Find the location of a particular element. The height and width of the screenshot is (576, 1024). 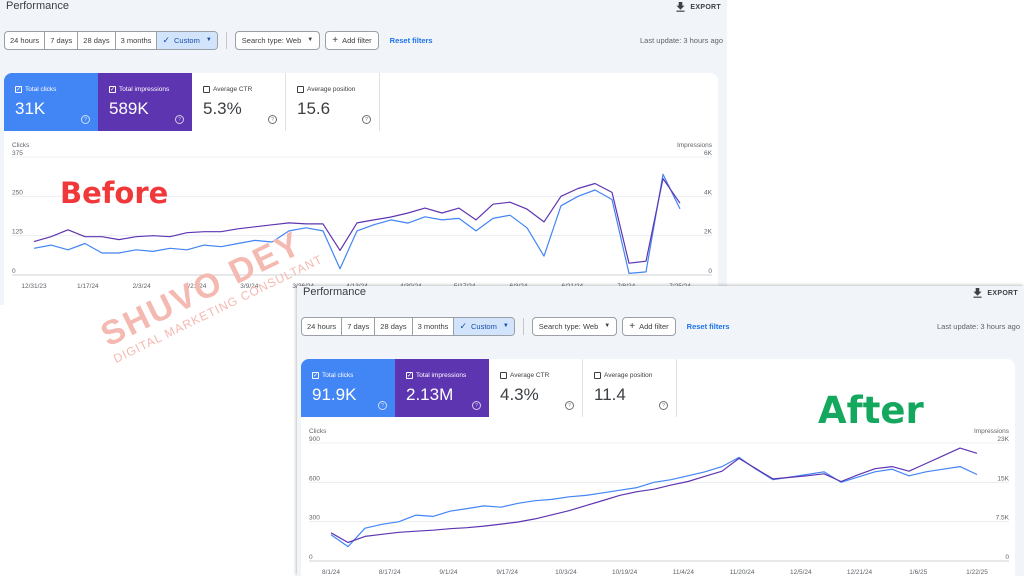

left-tick-label: 375 is located at coordinates (17, 153).